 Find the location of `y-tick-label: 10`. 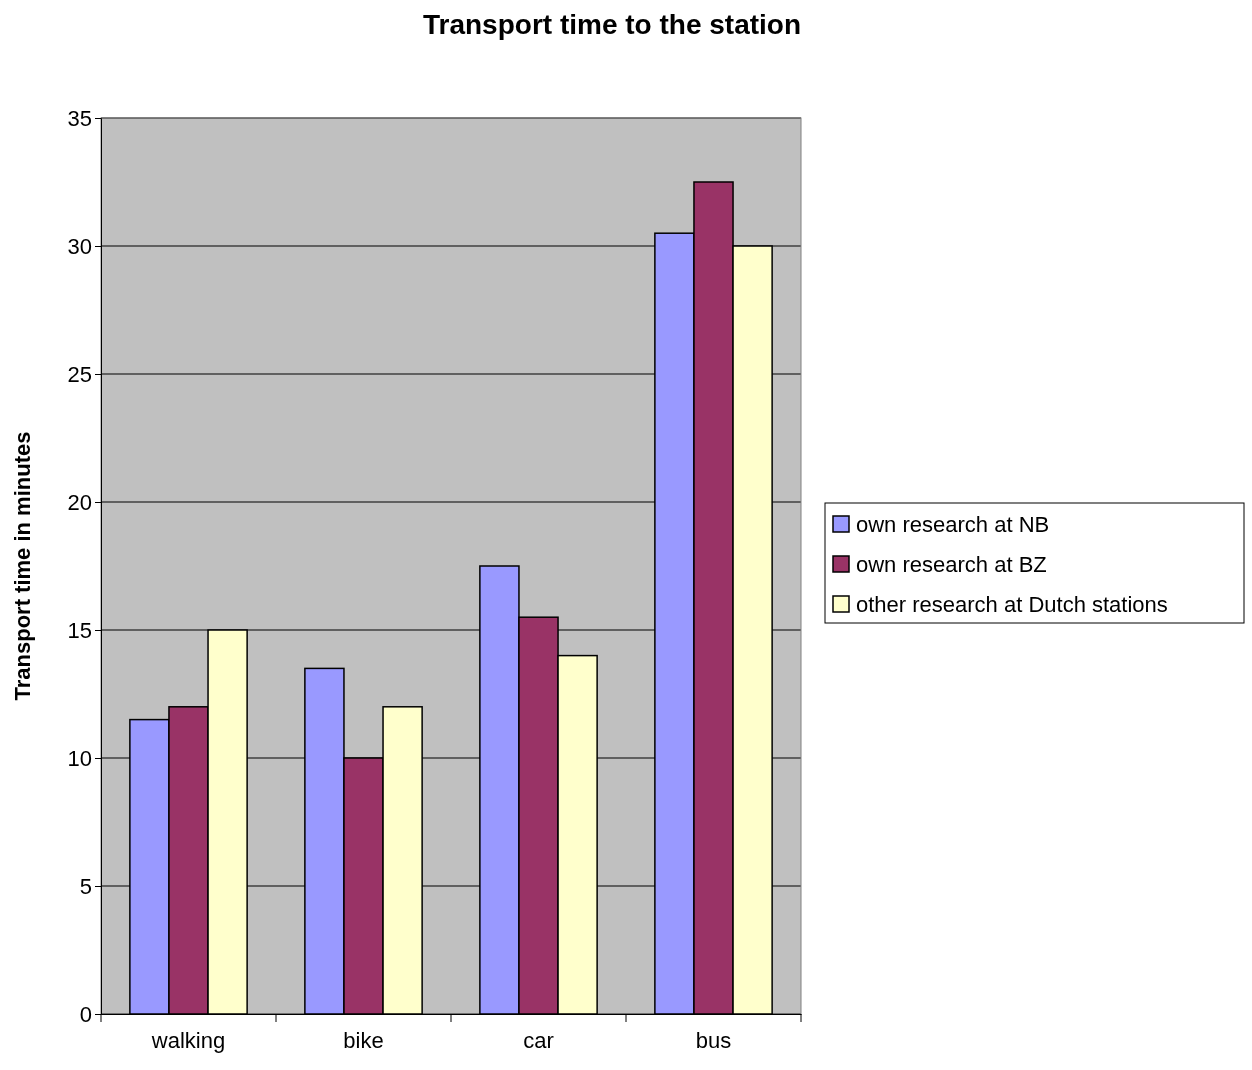

y-tick-label: 10 is located at coordinates (79, 758).